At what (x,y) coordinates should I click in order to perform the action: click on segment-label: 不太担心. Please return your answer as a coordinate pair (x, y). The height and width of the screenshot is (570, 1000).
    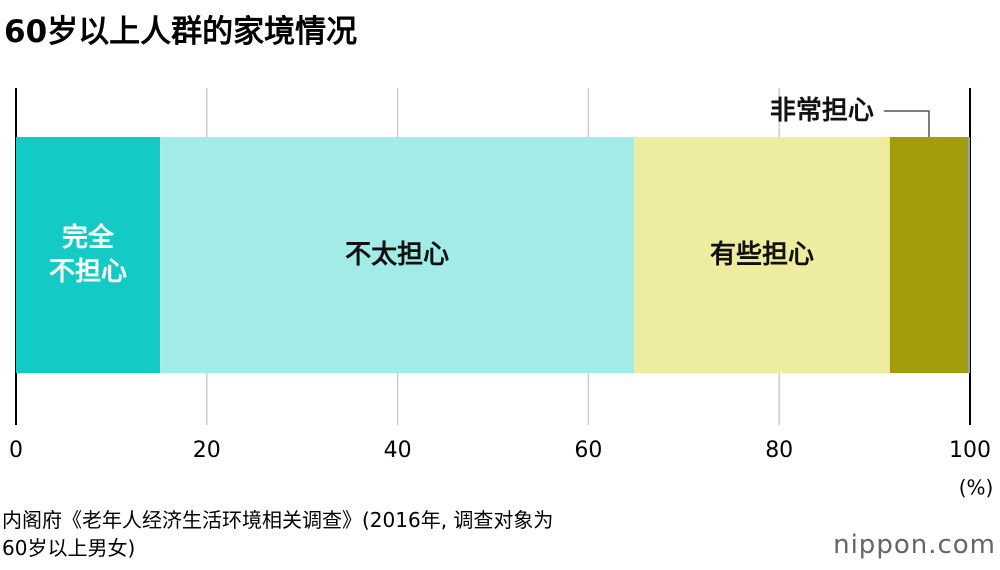
    Looking at the image, I should click on (397, 255).